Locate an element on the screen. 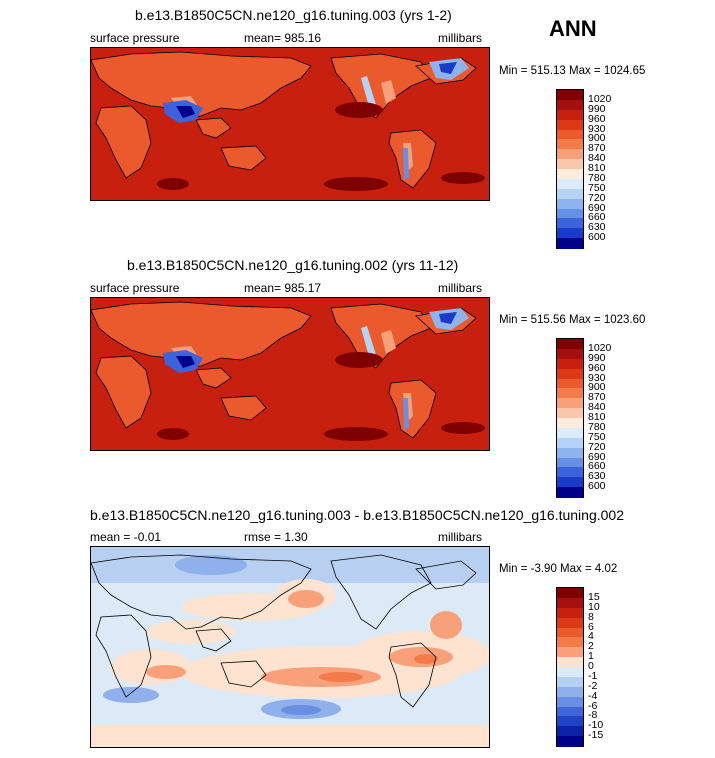 The height and width of the screenshot is (758, 715). panel-1-colorbar is located at coordinates (570, 169).